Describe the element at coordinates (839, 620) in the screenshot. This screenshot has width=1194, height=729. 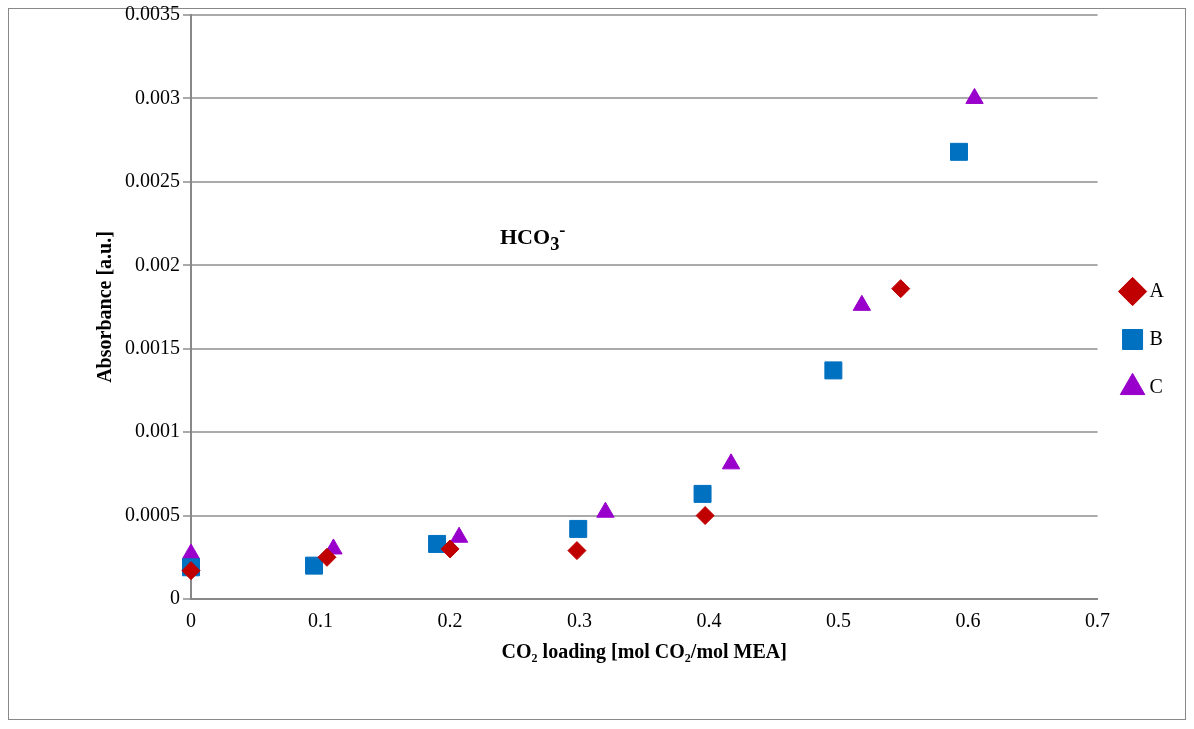
I see `x-tick-label: 0.5` at that location.